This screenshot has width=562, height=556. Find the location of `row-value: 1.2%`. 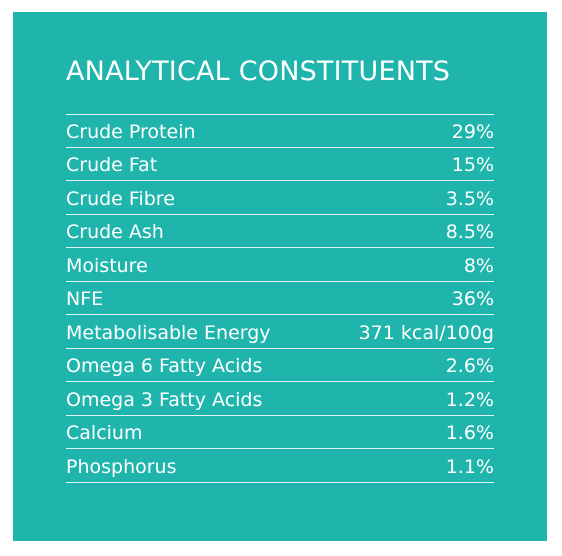

row-value: 1.2% is located at coordinates (469, 399).